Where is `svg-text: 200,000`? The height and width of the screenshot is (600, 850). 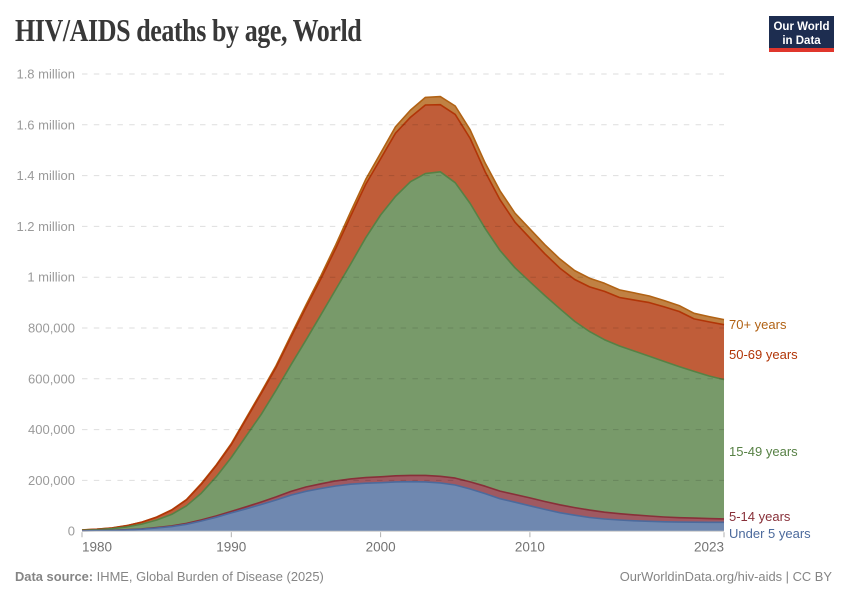
svg-text: 200,000 is located at coordinates (51, 480).